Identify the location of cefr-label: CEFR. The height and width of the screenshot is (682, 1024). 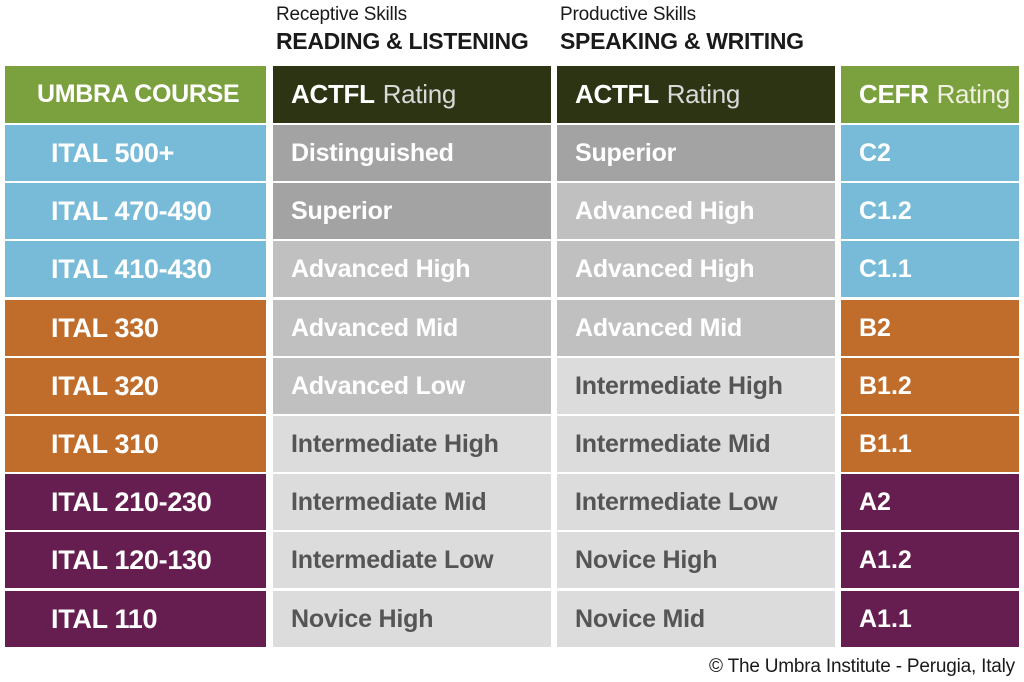
(894, 94).